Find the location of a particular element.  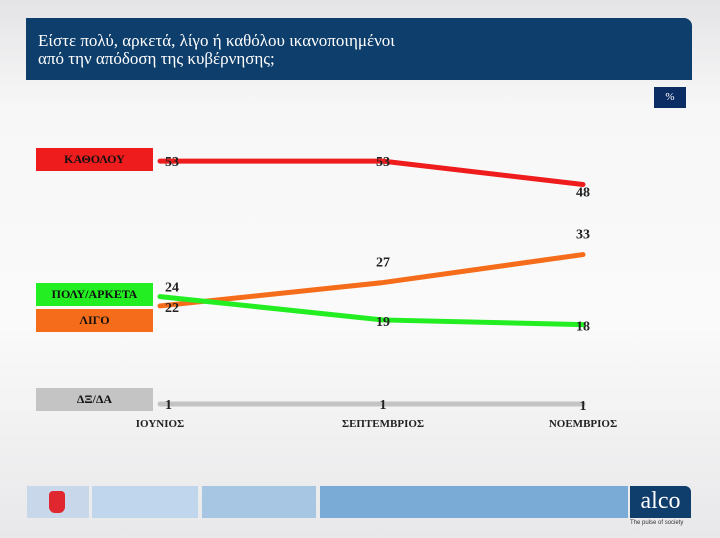

legend-3: ΔΞ/ΔΑ is located at coordinates (94, 399).